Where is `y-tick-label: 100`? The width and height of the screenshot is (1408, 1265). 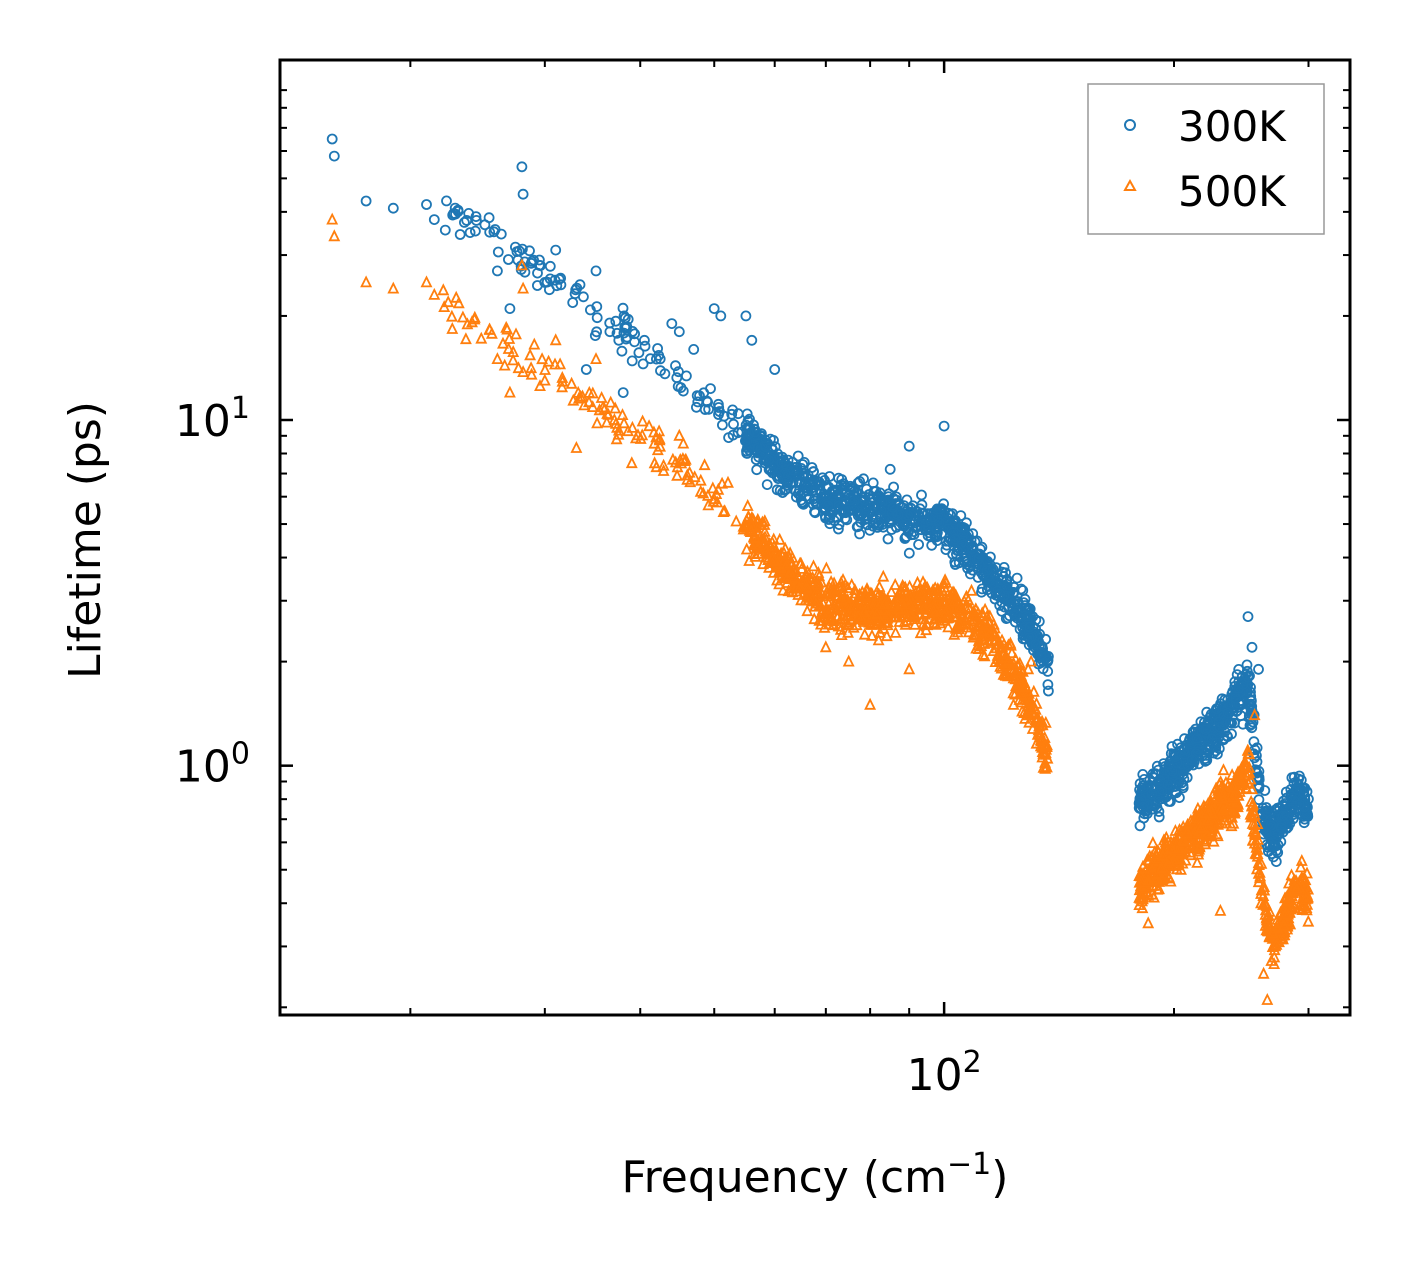
y-tick-label: 100 is located at coordinates (212, 765).